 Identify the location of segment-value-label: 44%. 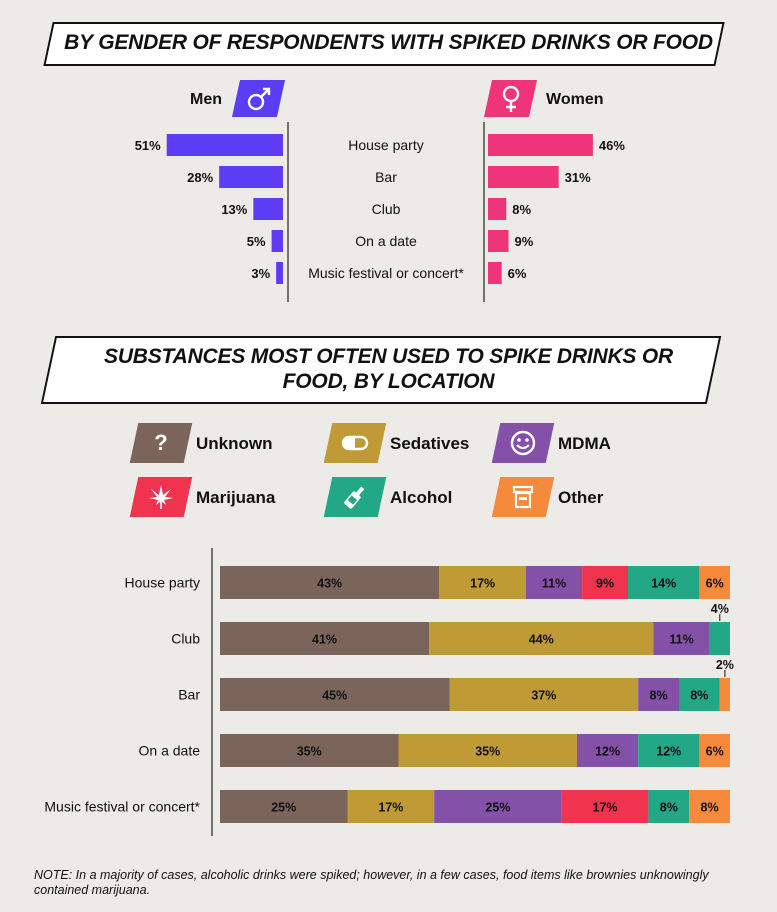
(541, 640).